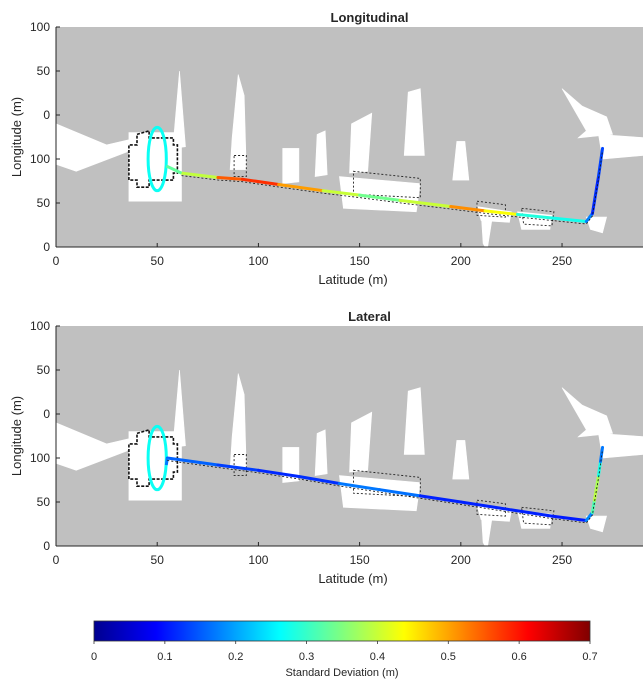  I want to click on colorbar-tick-label: 0, so click(94, 657).